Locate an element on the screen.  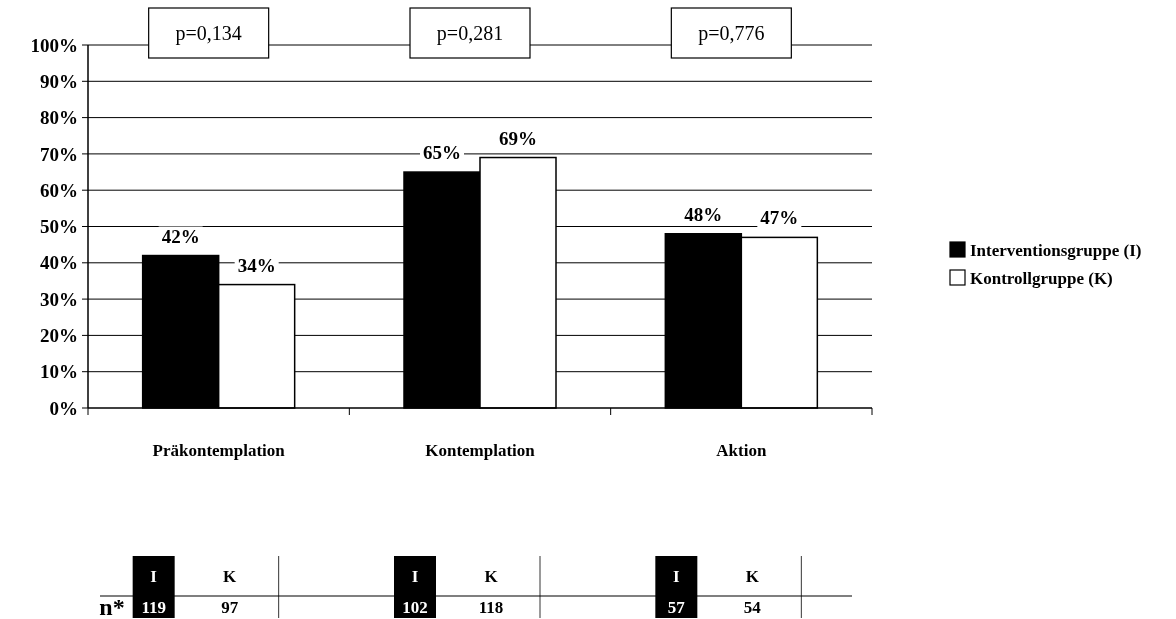
text: 54 is located at coordinates (752, 607).